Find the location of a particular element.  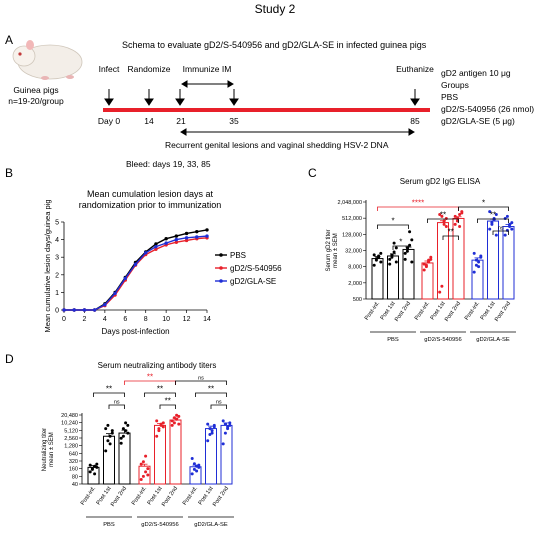

groups-info-line: gD2/S-540956 (26 nmol) is located at coordinates (487, 109).